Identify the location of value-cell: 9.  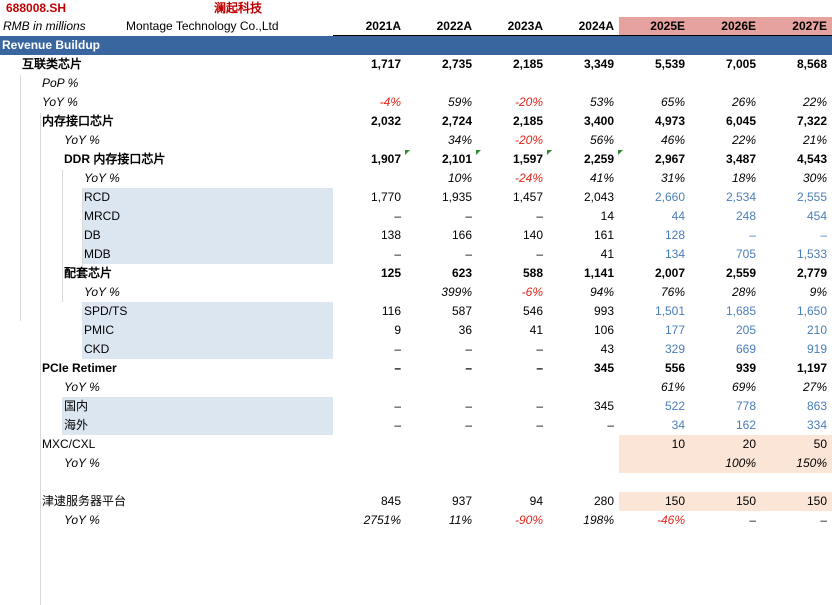
(397, 330).